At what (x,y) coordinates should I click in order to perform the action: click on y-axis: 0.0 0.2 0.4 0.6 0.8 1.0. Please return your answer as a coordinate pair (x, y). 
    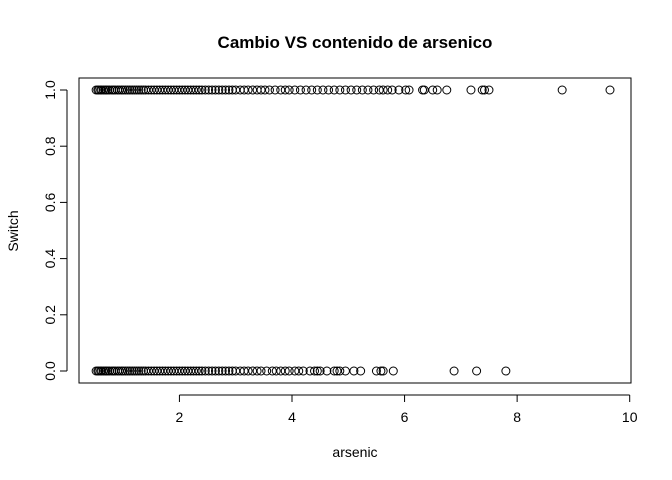
    Looking at the image, I should click on (55, 230).